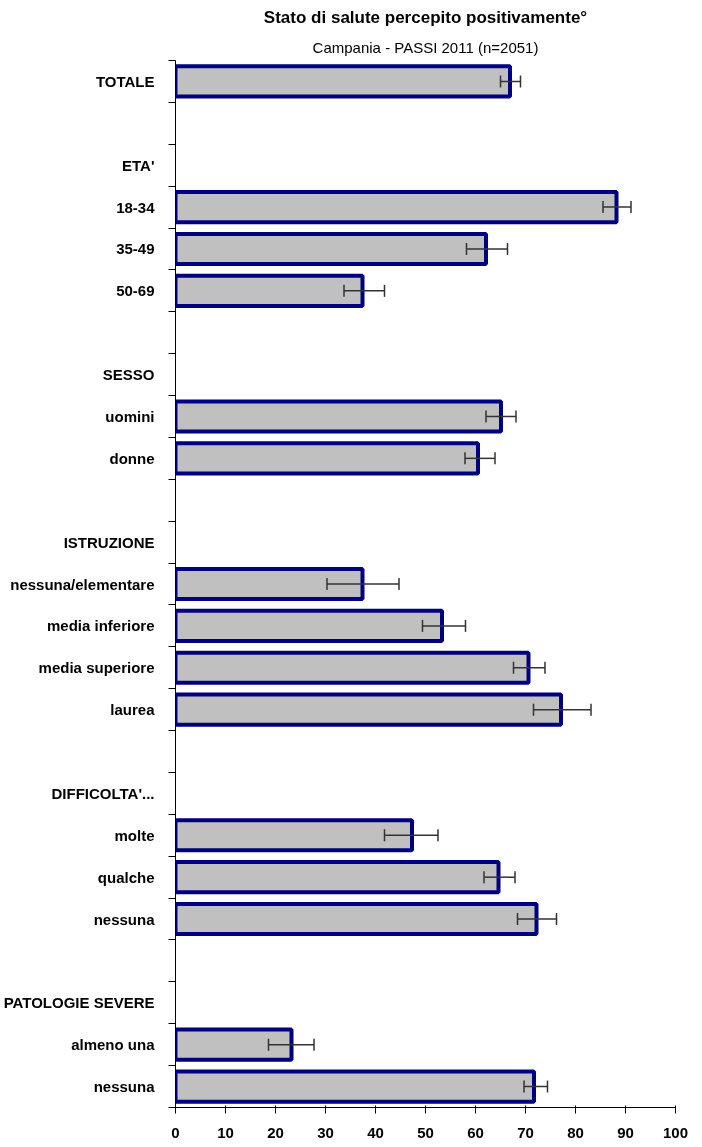 This screenshot has width=702, height=1147. Describe the element at coordinates (175, 1132) in the screenshot. I see `x-tick-label: 0` at that location.